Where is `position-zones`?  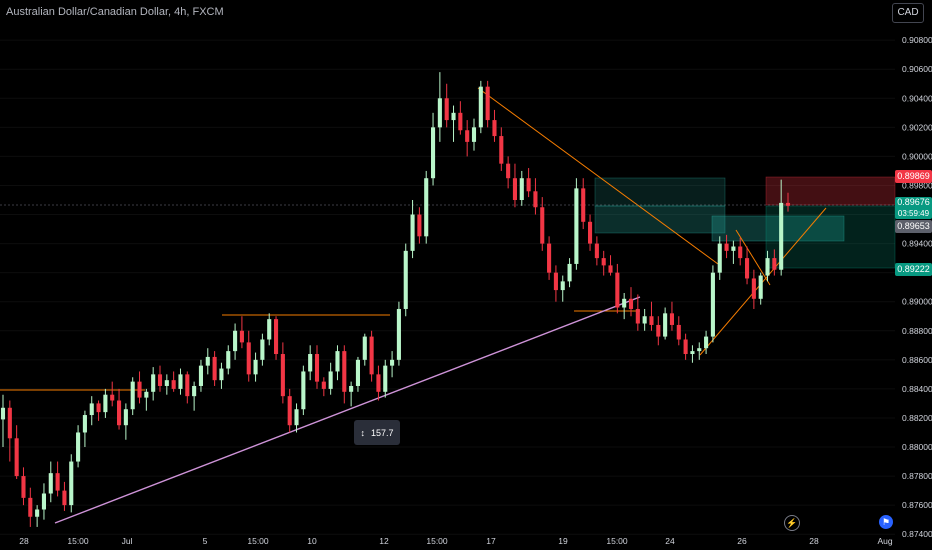
position-zones is located at coordinates (745, 222).